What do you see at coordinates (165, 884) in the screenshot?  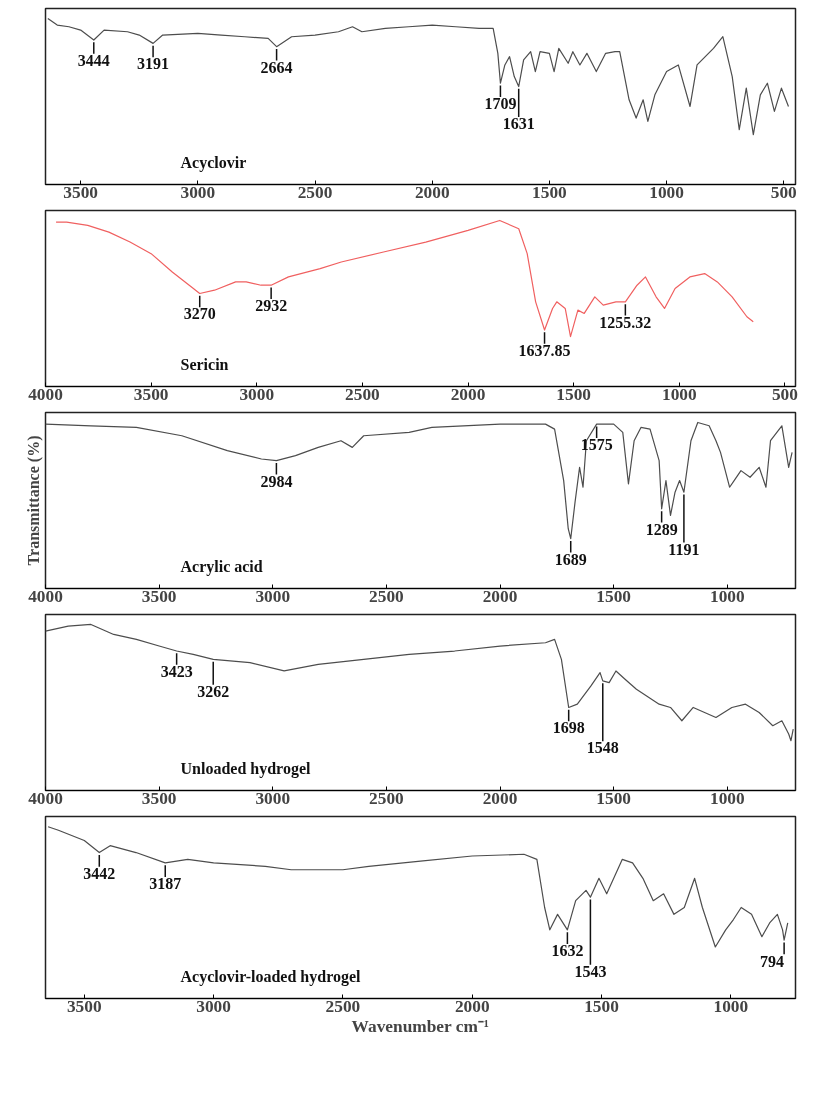 I see `annotation: 3187` at bounding box center [165, 884].